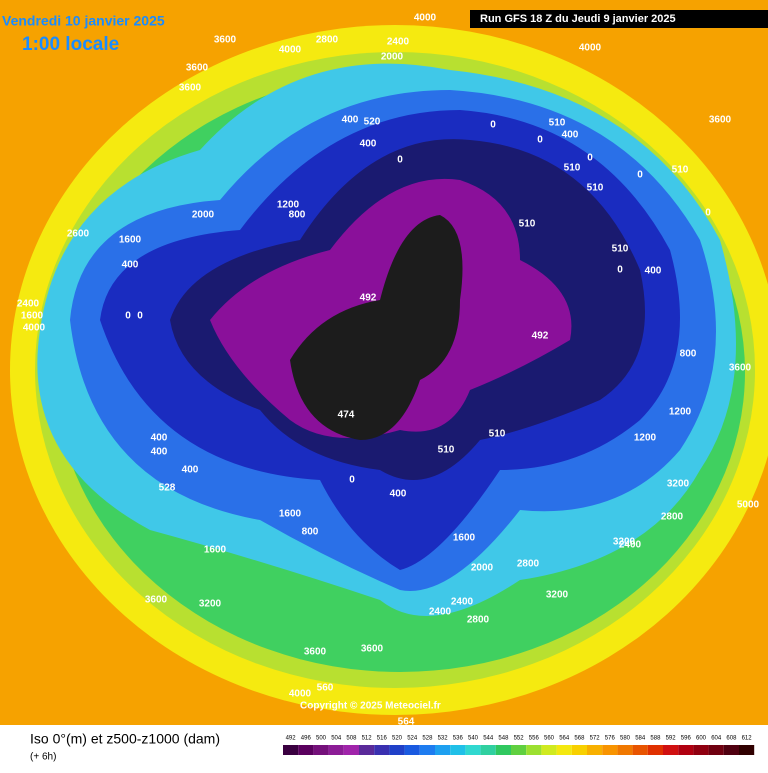 Image resolution: width=768 pixels, height=773 pixels. I want to click on contour-label: 560, so click(325, 688).